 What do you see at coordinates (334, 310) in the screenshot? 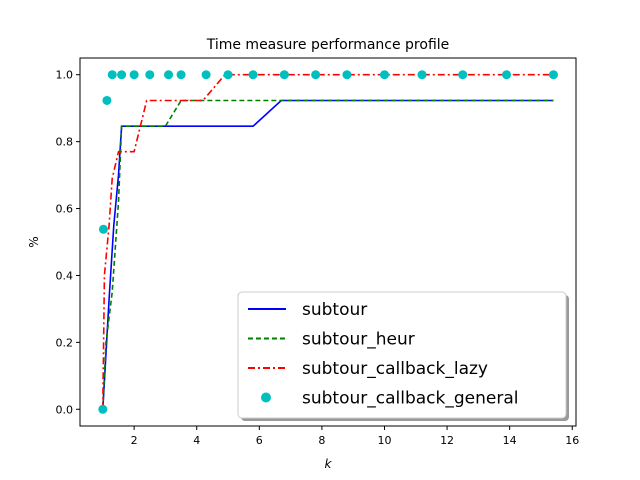
I see `legend-label-subtour: subtour` at bounding box center [334, 310].